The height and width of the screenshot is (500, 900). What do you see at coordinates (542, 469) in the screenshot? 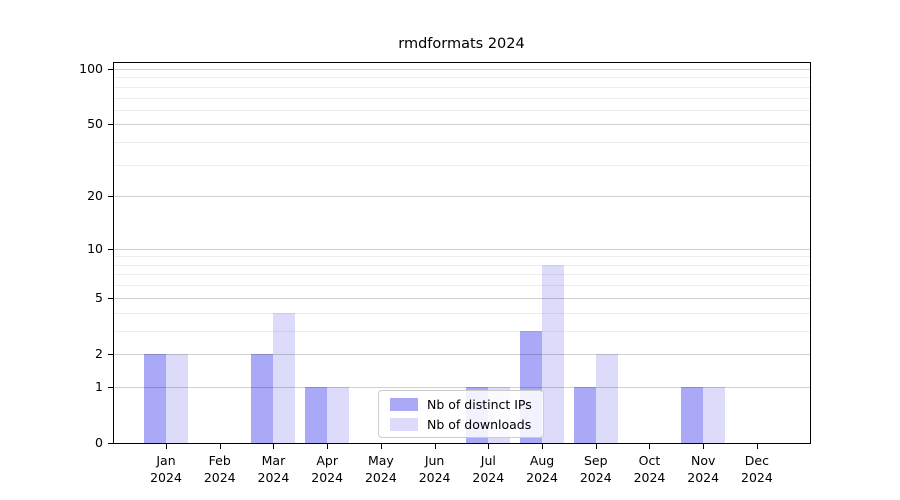
I see `x-tick-label: Aug 2024` at bounding box center [542, 469].